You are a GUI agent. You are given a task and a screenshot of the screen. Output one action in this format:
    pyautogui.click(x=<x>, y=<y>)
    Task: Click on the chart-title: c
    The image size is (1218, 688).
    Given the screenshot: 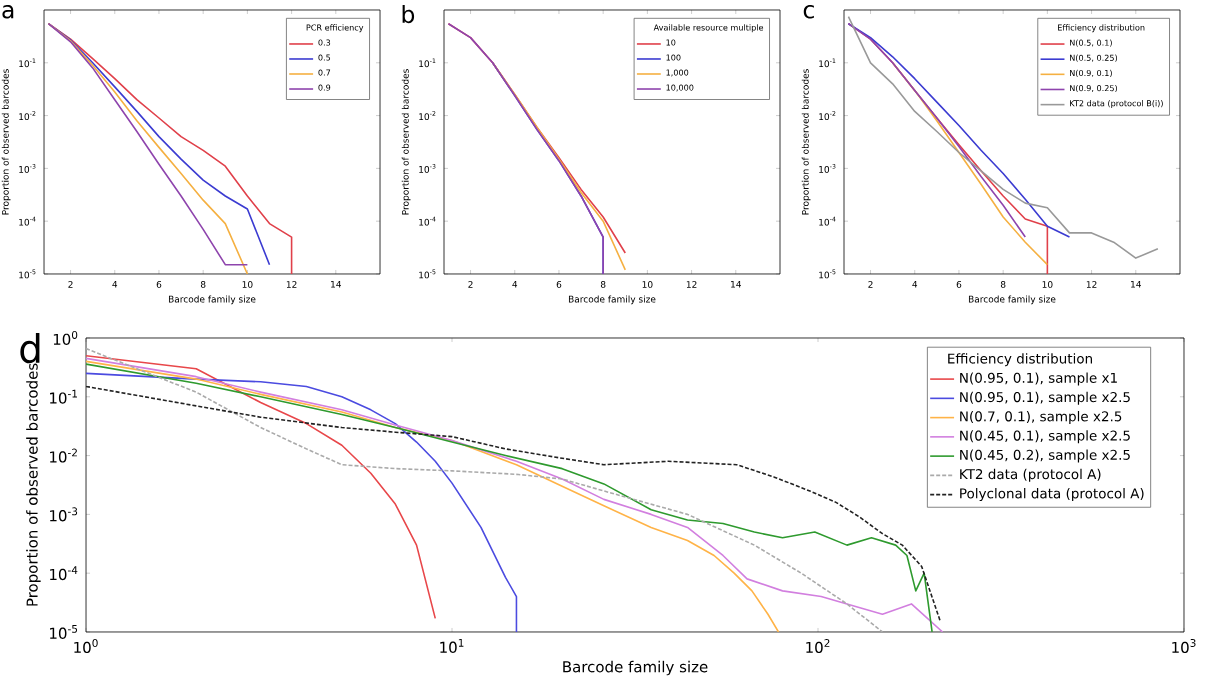 What is the action you would take?
    pyautogui.click(x=808, y=12)
    